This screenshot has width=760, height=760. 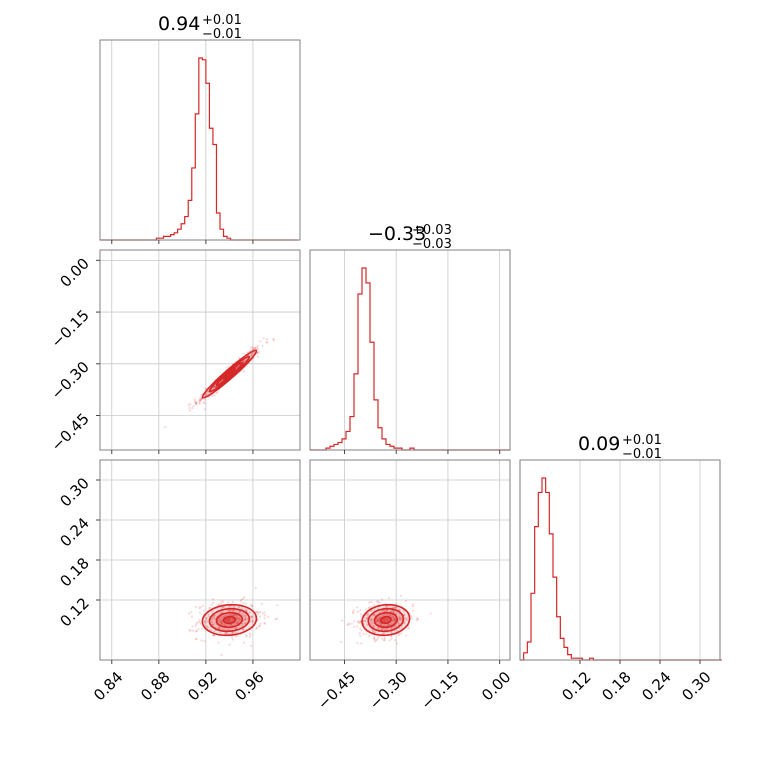 I want to click on xtick-label-col0-0: 0.84, so click(x=108, y=686).